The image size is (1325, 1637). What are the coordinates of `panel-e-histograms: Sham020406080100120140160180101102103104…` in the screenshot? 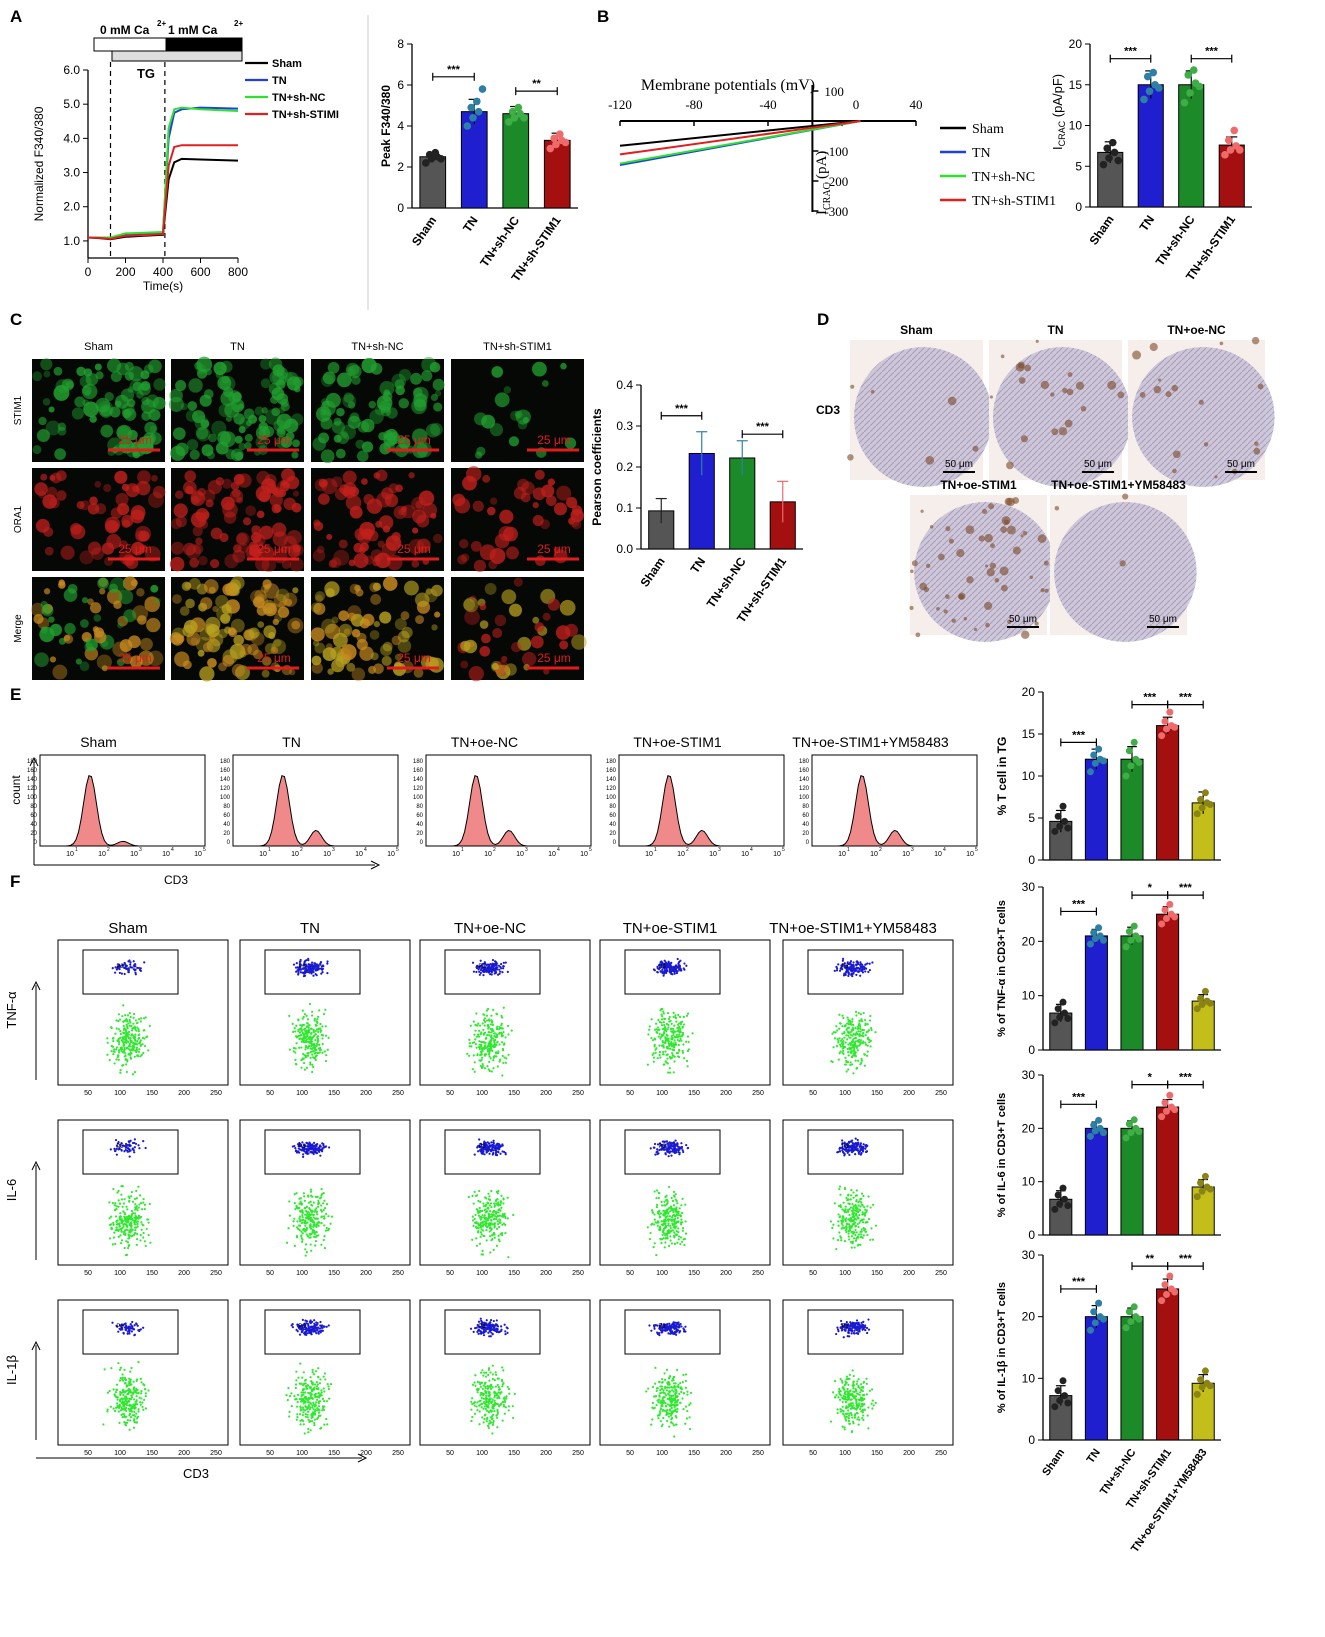 It's located at (493, 810).